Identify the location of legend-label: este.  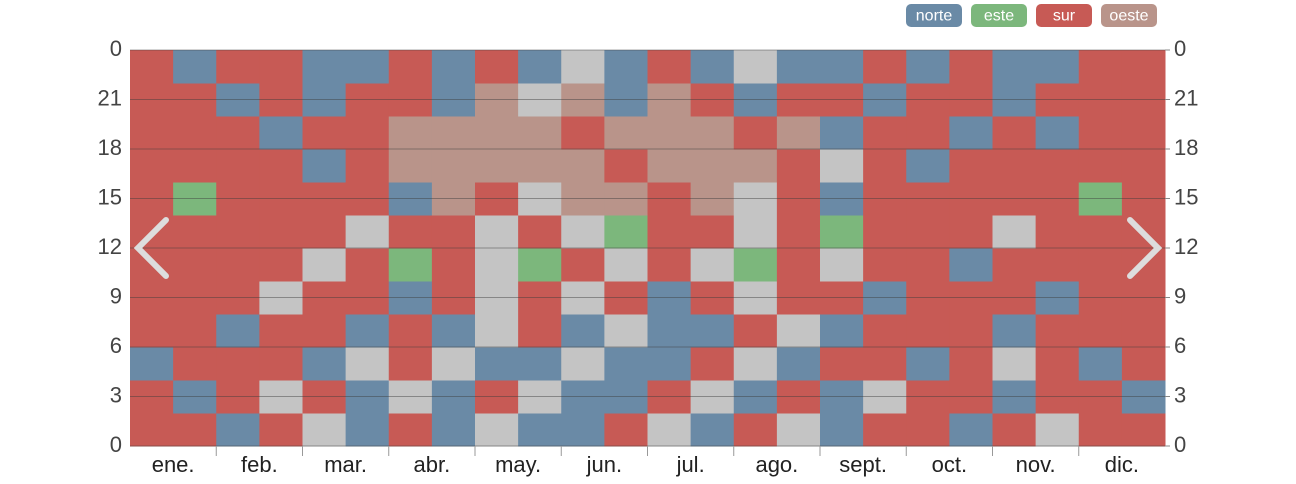
(999, 16).